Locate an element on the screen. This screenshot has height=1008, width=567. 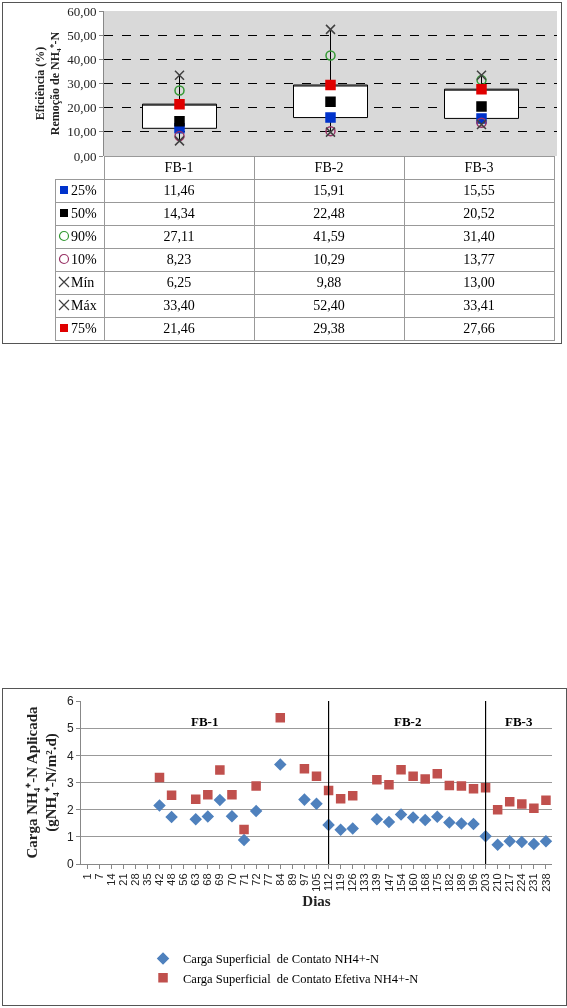
y-tick-label: 6 is located at coordinates (70, 701).